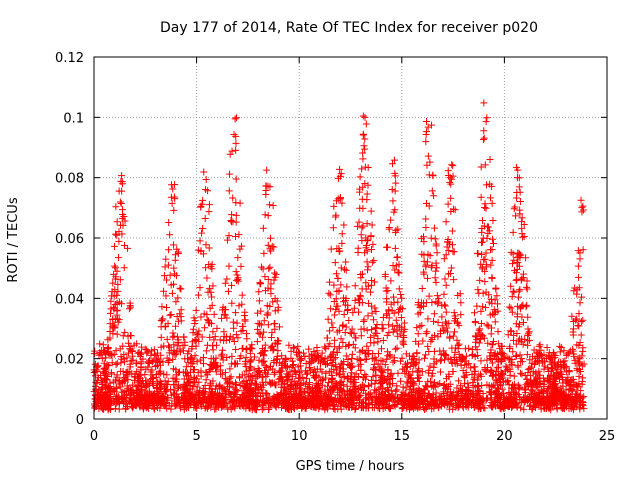 The width and height of the screenshot is (640, 480). What do you see at coordinates (80, 420) in the screenshot?
I see `y-tick-label: 0` at bounding box center [80, 420].